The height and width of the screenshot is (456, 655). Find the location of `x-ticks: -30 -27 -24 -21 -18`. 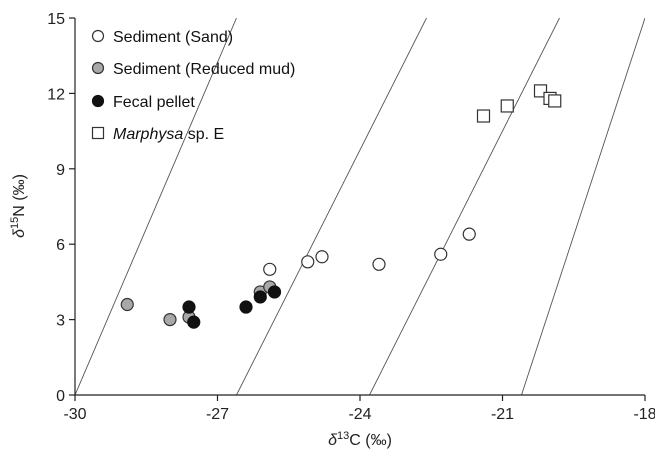

x-ticks: -30 -27 -24 -21 -18 is located at coordinates (359, 409).